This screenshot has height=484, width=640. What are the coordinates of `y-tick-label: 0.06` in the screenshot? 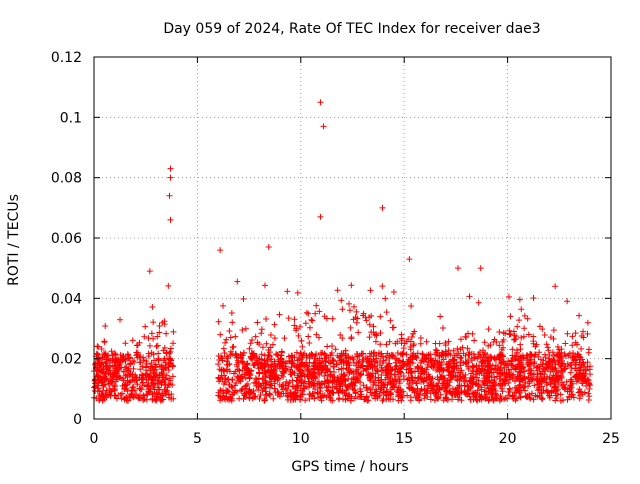 It's located at (66, 239).